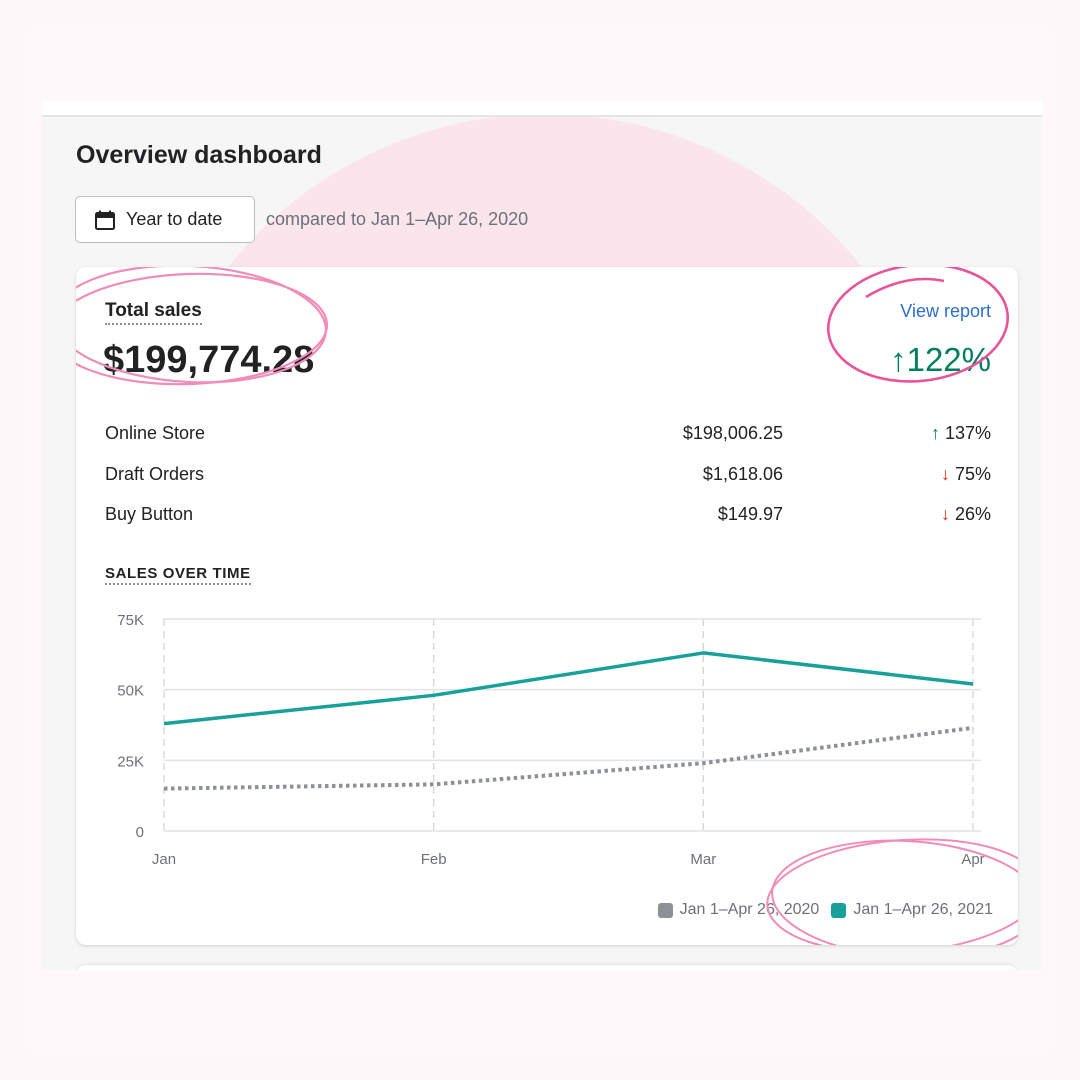 The height and width of the screenshot is (1080, 1080). I want to click on channel-amount: $149.97, so click(750, 514).